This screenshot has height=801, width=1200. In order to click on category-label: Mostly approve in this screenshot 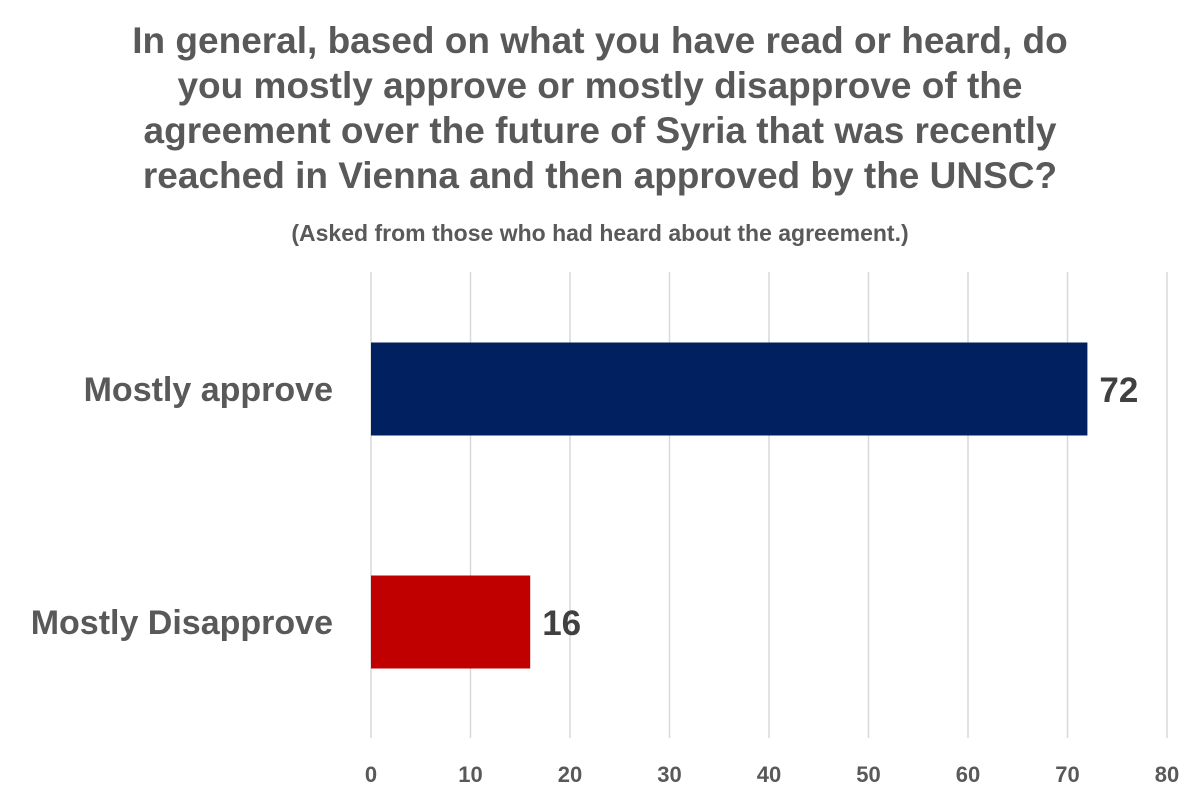, I will do `click(208, 390)`.